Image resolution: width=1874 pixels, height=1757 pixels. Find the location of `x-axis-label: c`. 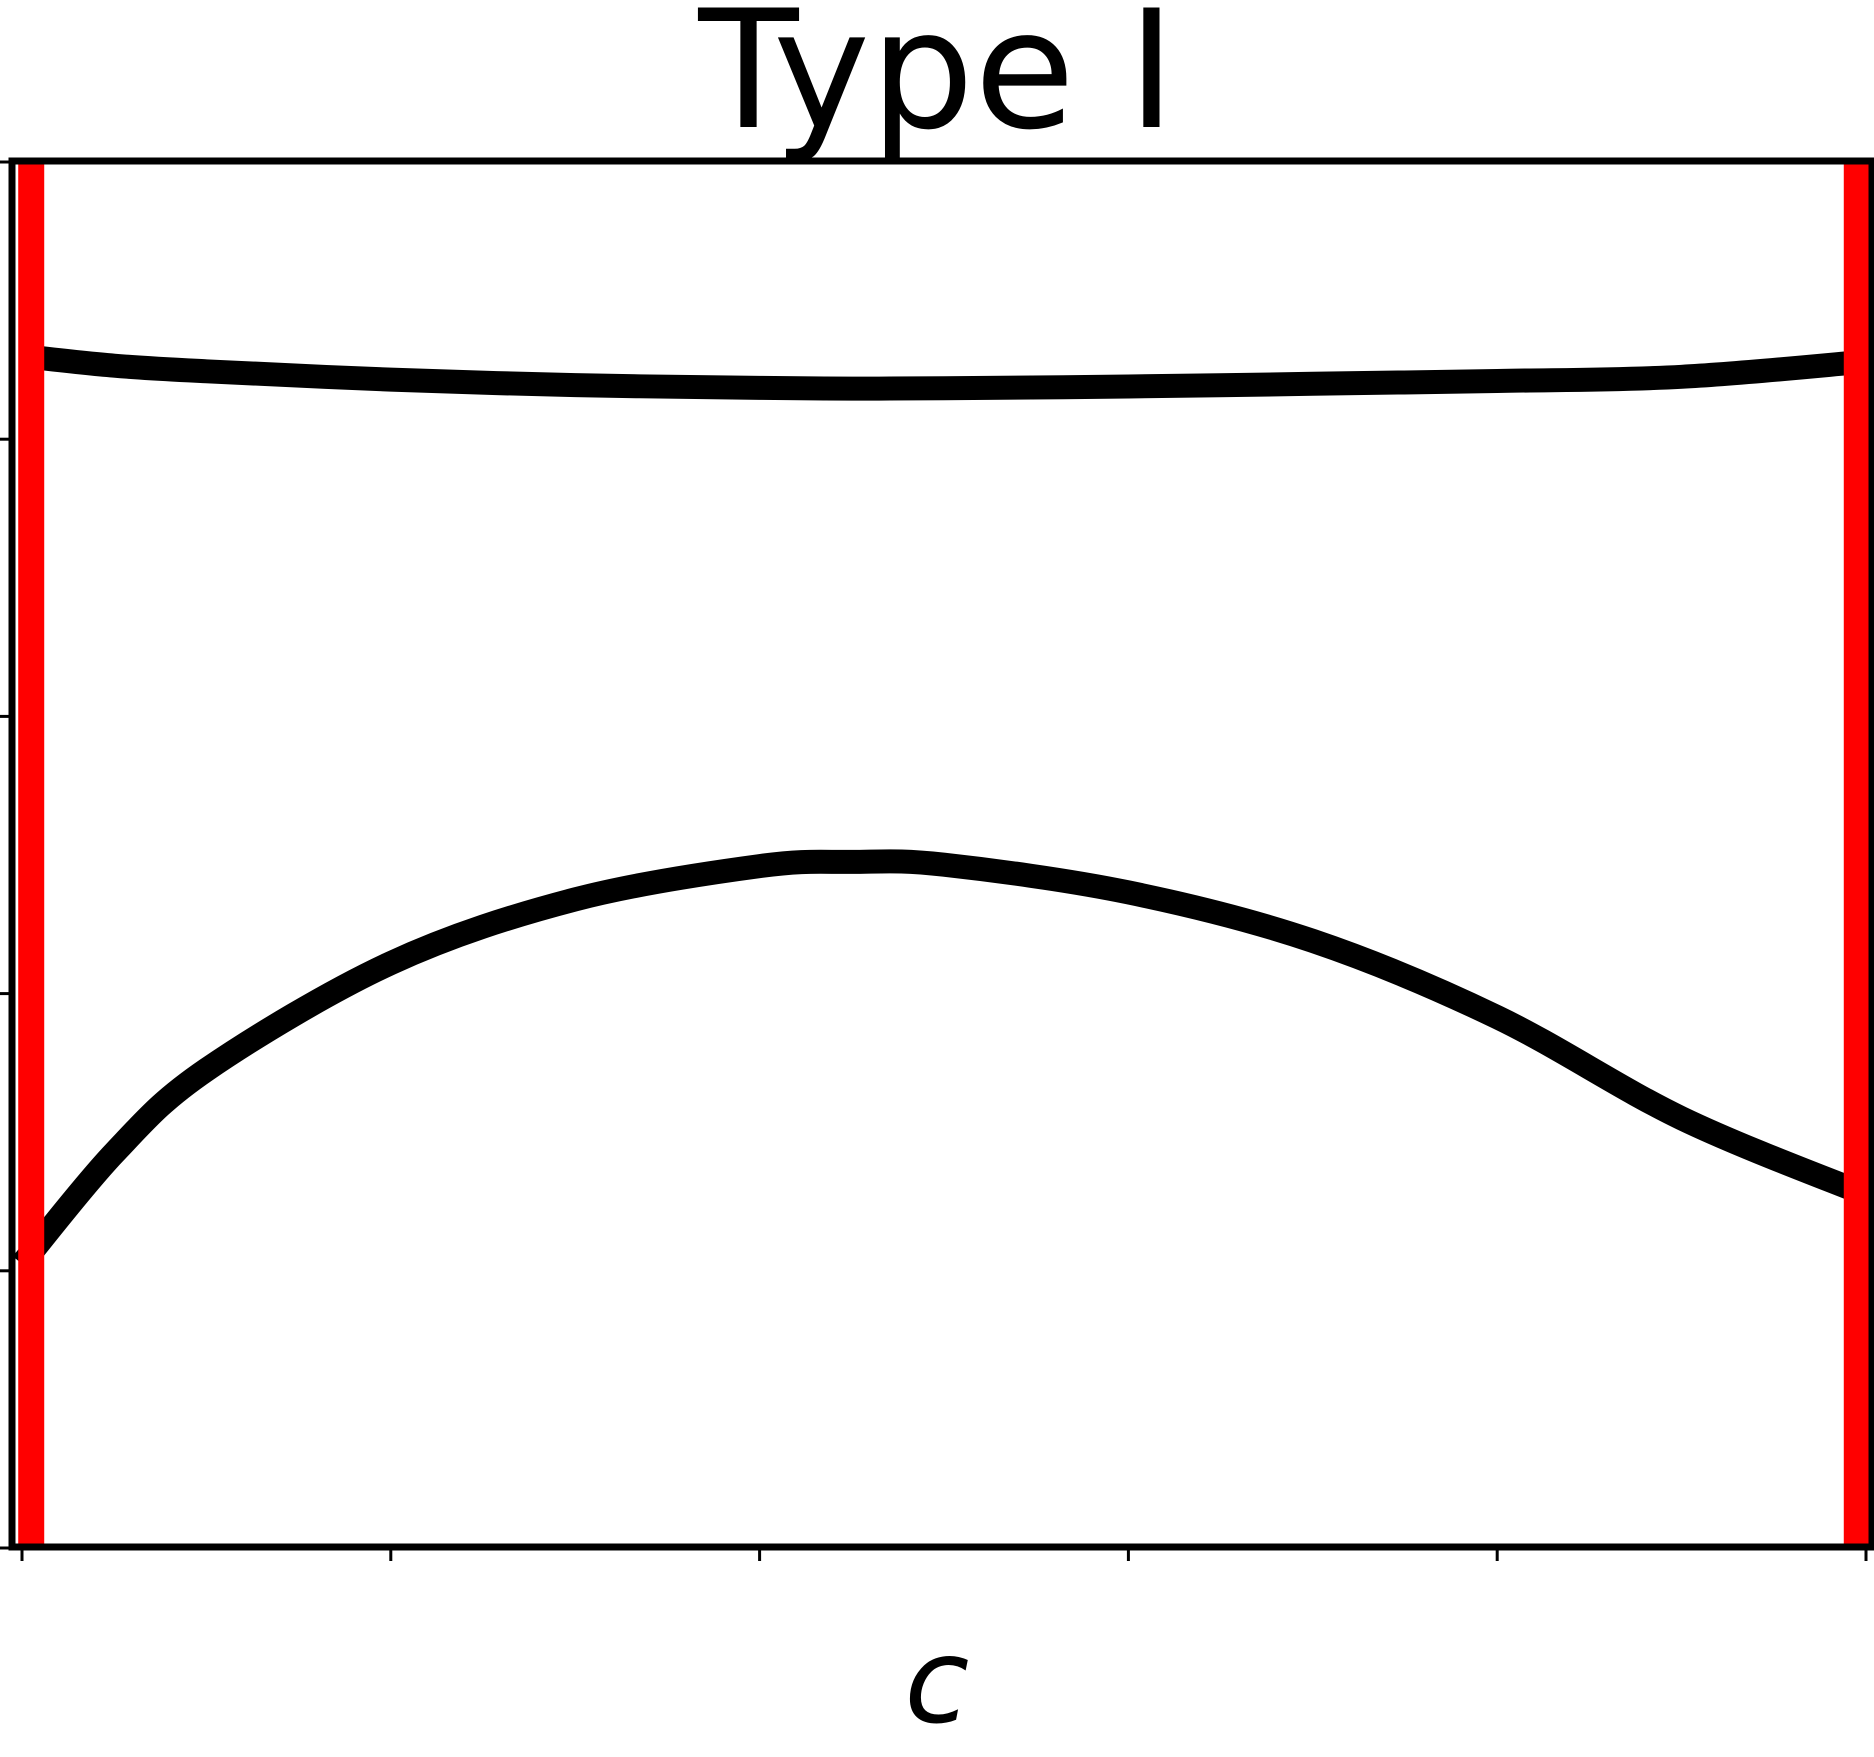

x-axis-label: c is located at coordinates (937, 1681).